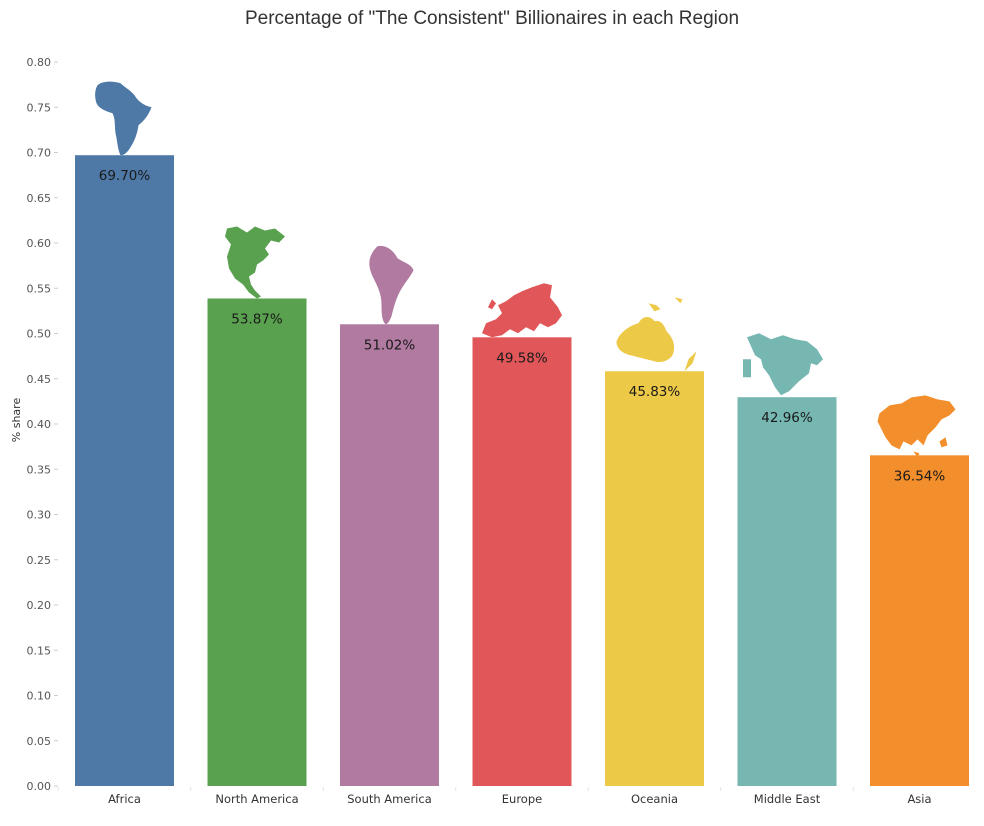  Describe the element at coordinates (919, 799) in the screenshot. I see `x-tick-label: Asia` at that location.